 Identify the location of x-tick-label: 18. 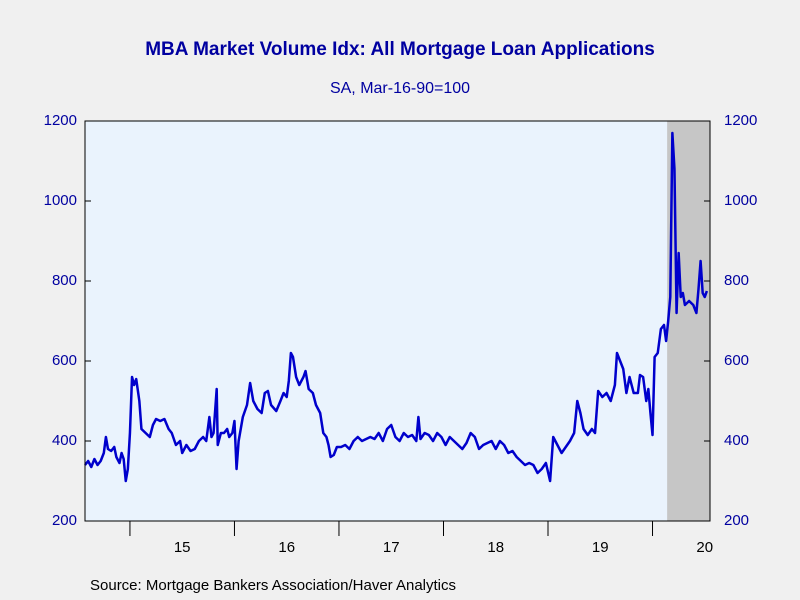
(495, 547).